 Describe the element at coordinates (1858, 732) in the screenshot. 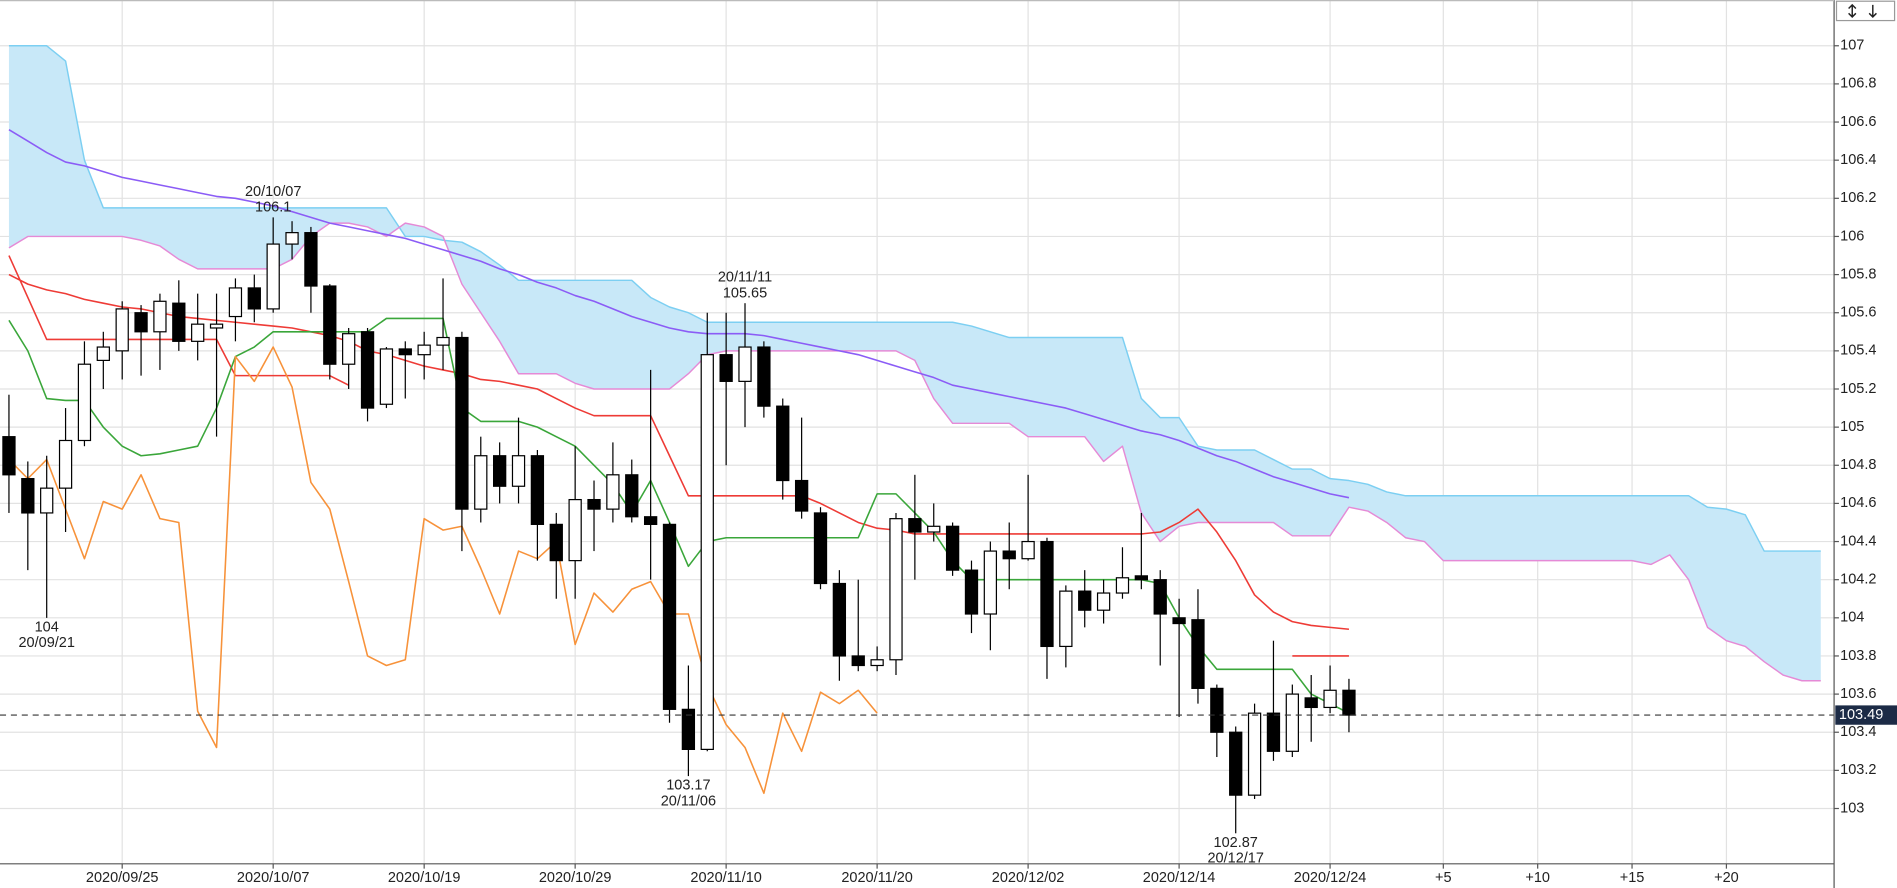

I see `y-tick-label: 103.4` at that location.